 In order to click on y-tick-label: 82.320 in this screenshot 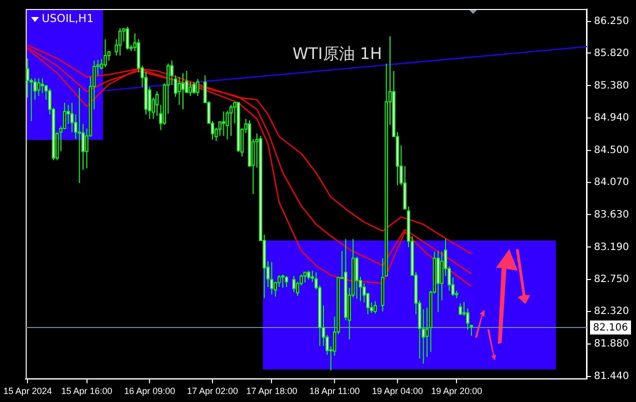, I will do `click(612, 311)`.